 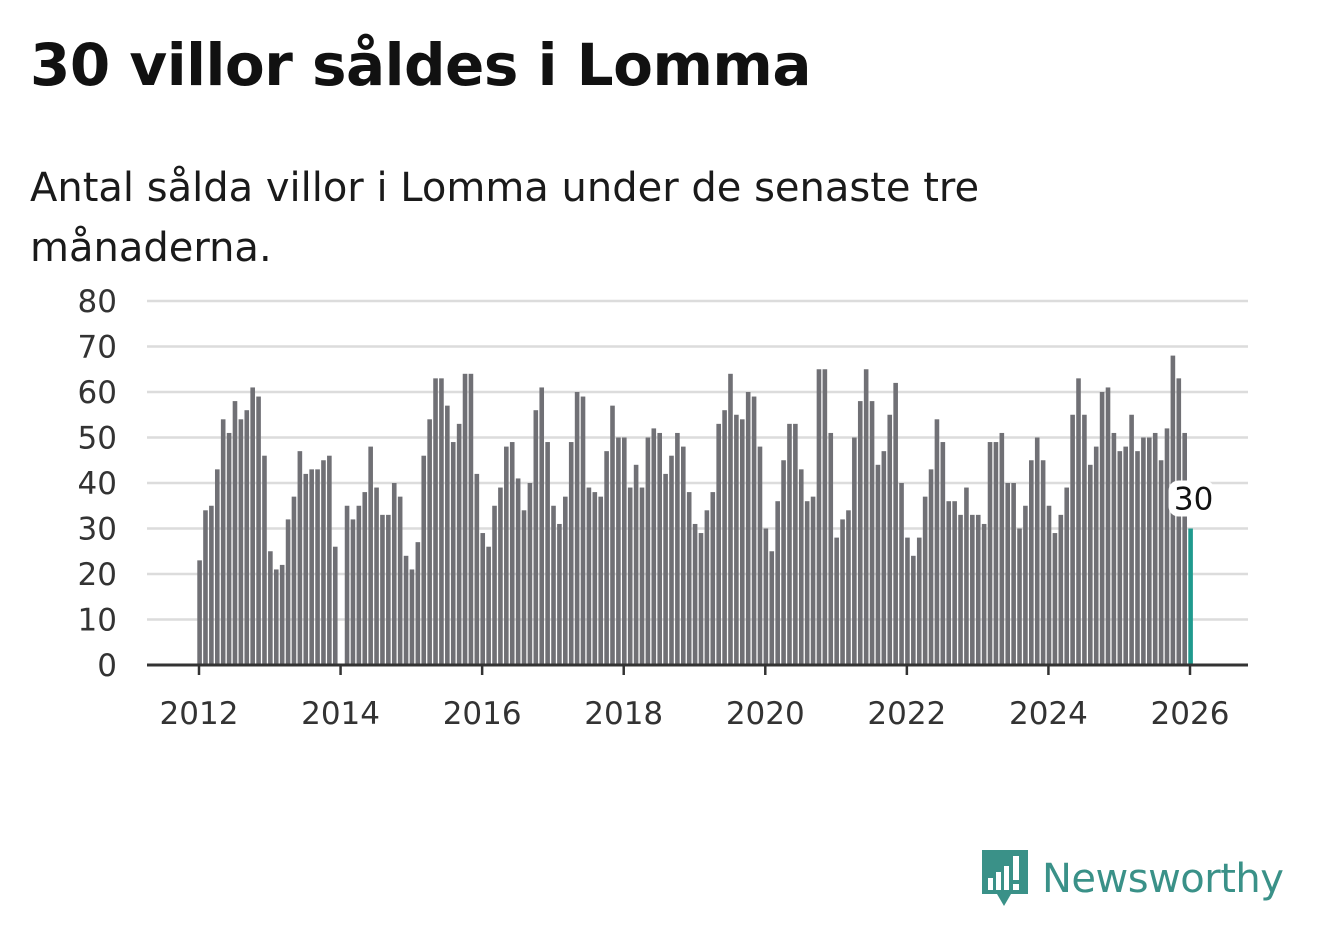 I want to click on newsworthy-logo-icon, so click(x=1005, y=878).